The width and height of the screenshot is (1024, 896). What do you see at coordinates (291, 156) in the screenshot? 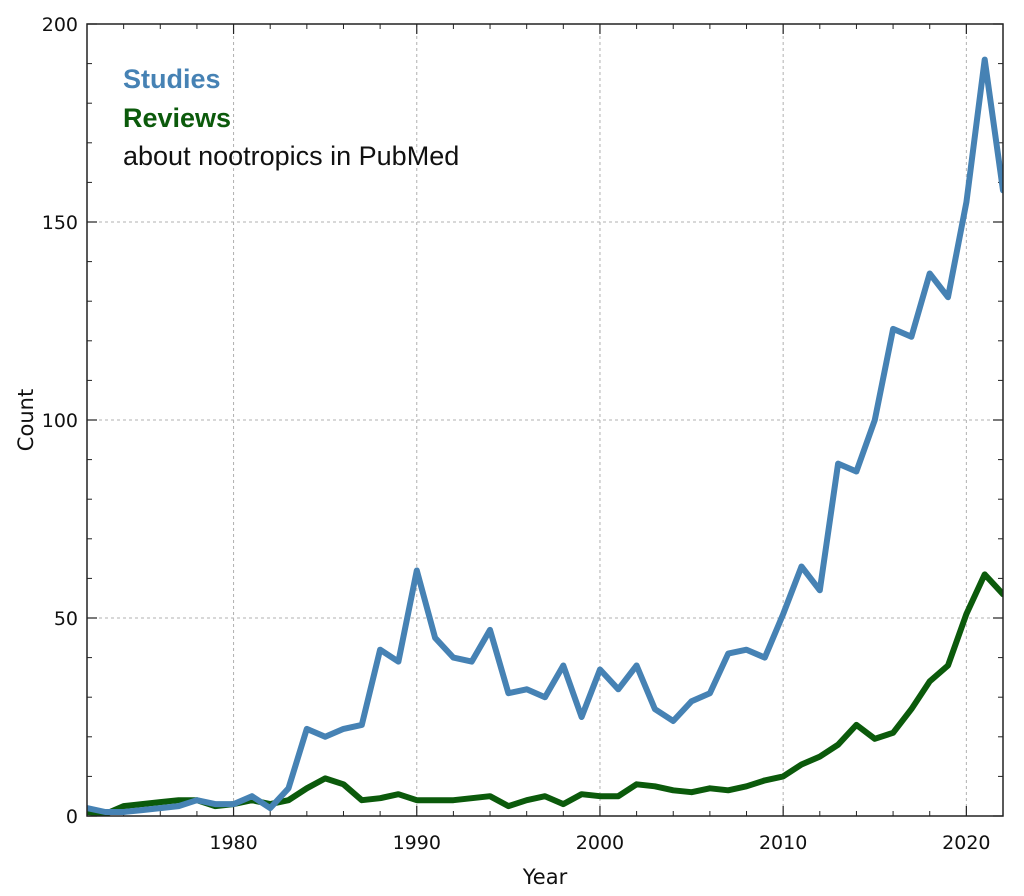
I see `legend-annotation: about nootropics in PubMed` at bounding box center [291, 156].